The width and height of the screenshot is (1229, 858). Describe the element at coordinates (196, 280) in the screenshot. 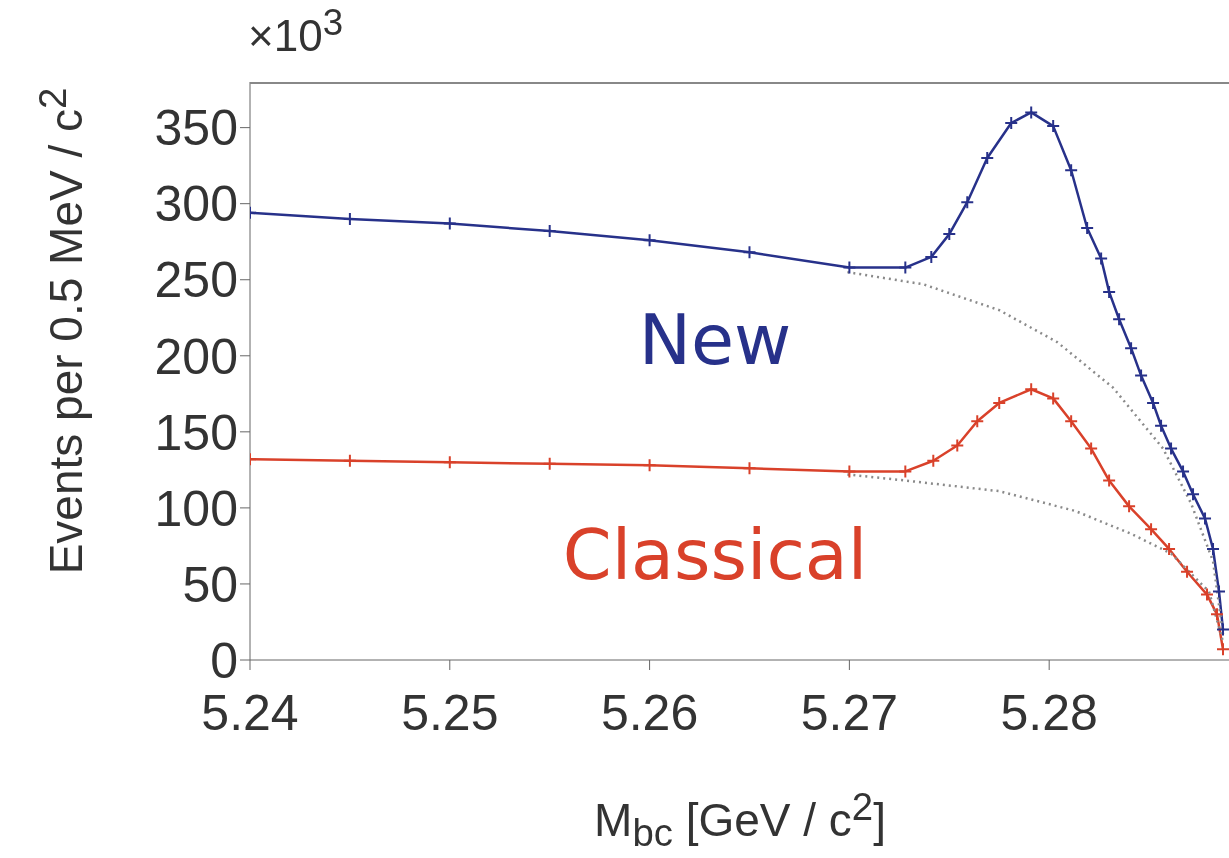

I see `y-tick-label: 250` at that location.